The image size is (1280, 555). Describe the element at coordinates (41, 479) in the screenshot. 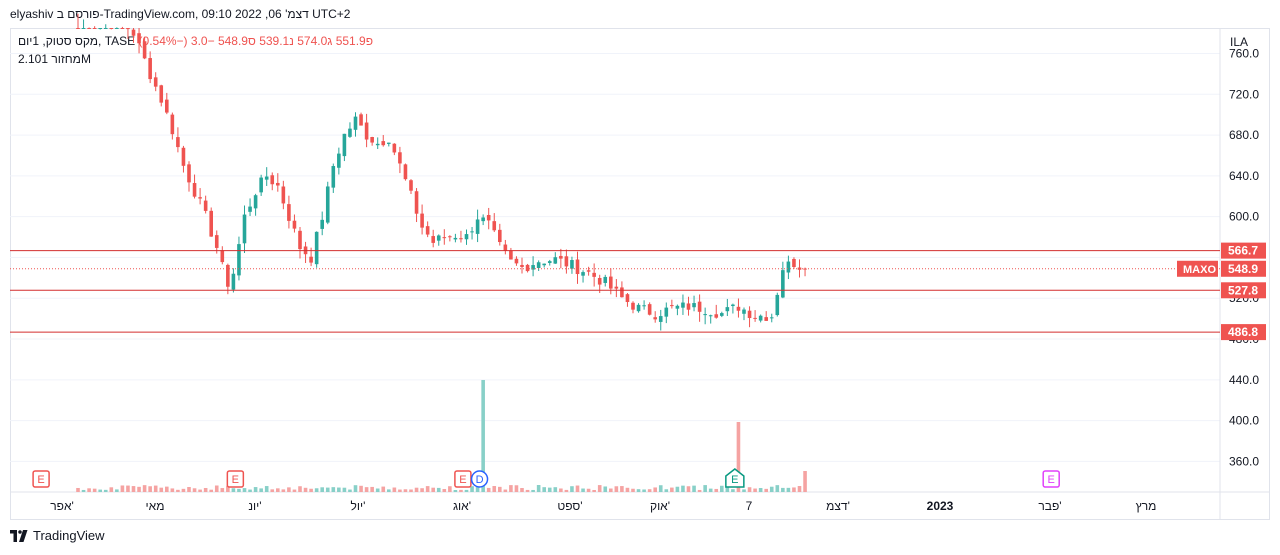

I see `earnings-marker-icon` at that location.